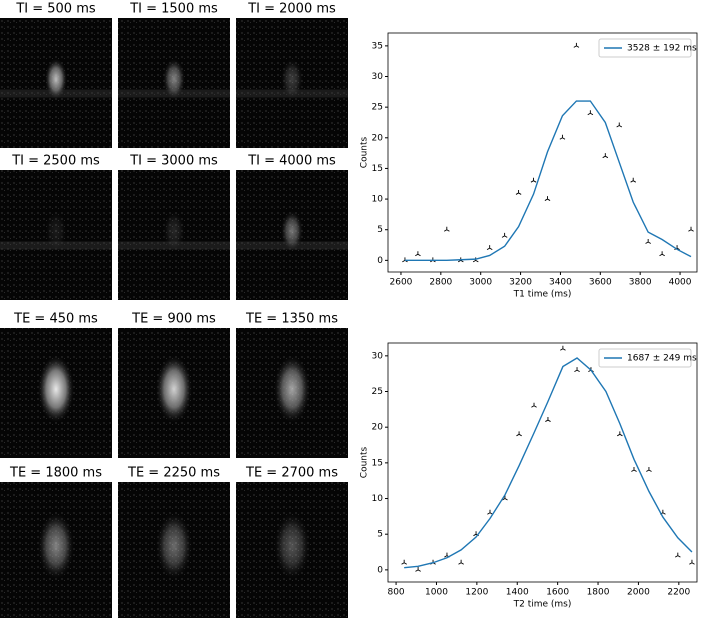 The width and height of the screenshot is (709, 621). I want to click on image-title: TI = 2000 ms, so click(291, 9).